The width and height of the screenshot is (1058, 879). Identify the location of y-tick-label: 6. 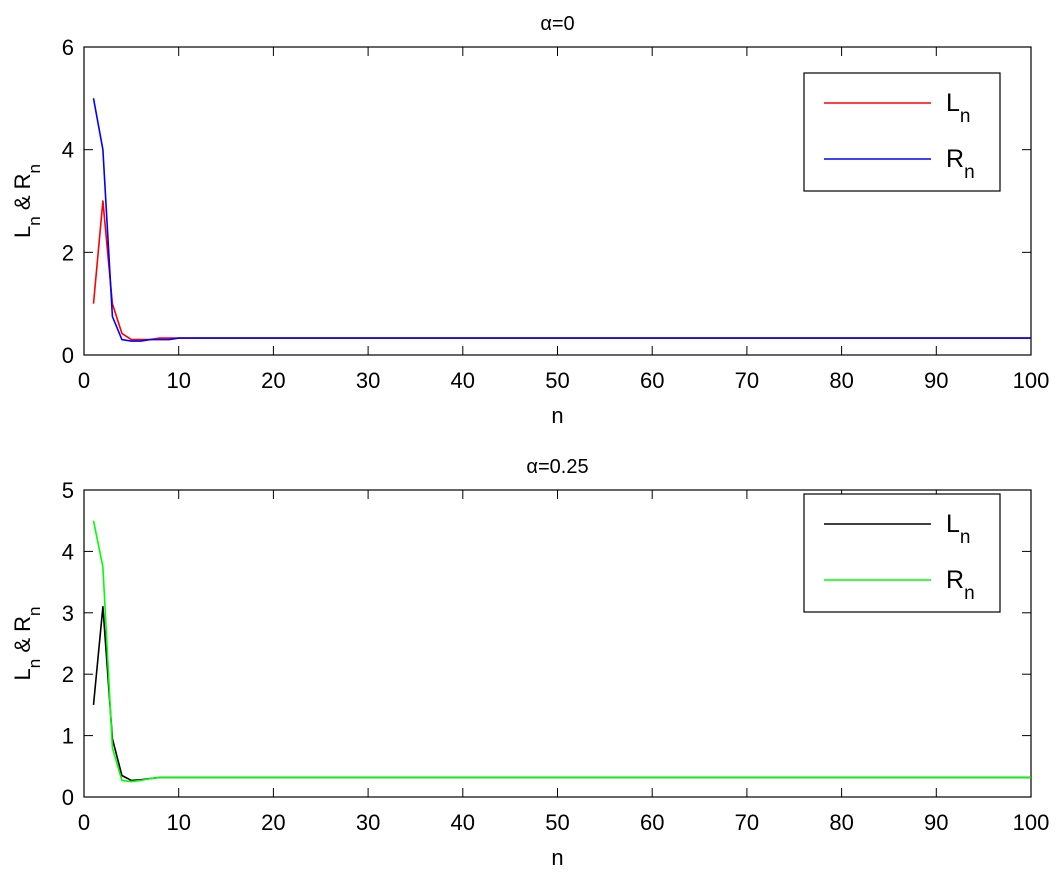
(68, 47).